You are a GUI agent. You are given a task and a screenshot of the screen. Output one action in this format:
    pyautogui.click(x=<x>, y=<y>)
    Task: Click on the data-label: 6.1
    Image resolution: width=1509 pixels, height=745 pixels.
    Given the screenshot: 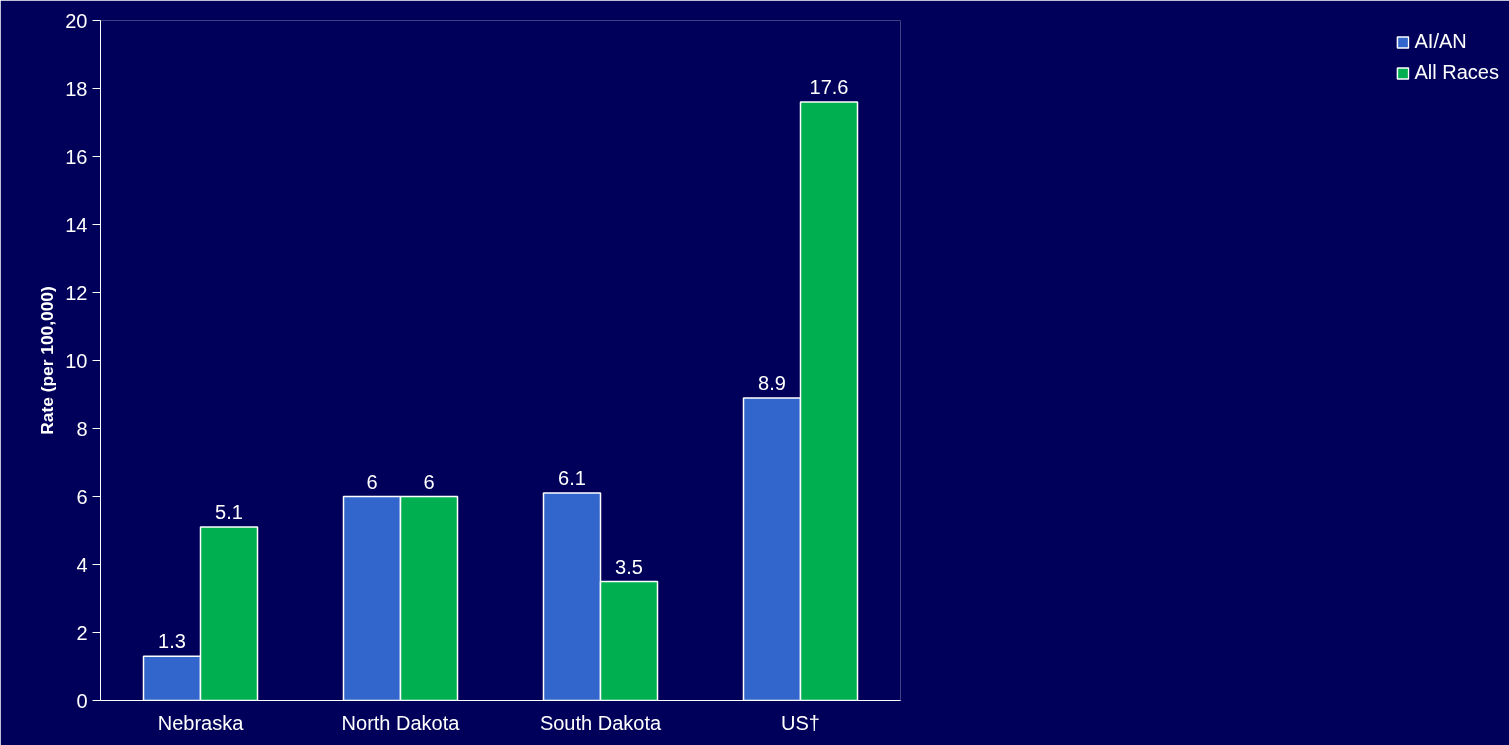 What is the action you would take?
    pyautogui.click(x=572, y=478)
    